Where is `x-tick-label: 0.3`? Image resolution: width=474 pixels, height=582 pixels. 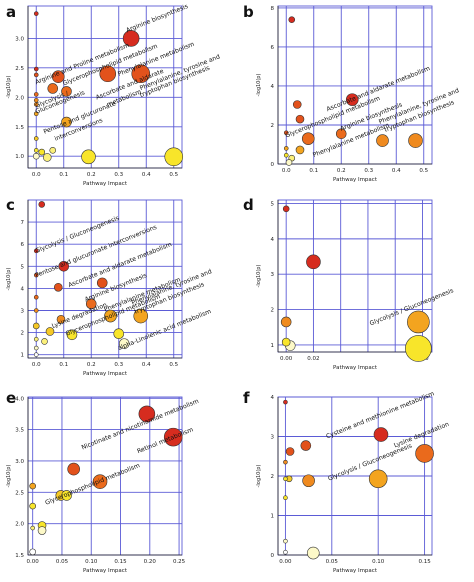 x-tick-label: 0.3 is located at coordinates (118, 175).